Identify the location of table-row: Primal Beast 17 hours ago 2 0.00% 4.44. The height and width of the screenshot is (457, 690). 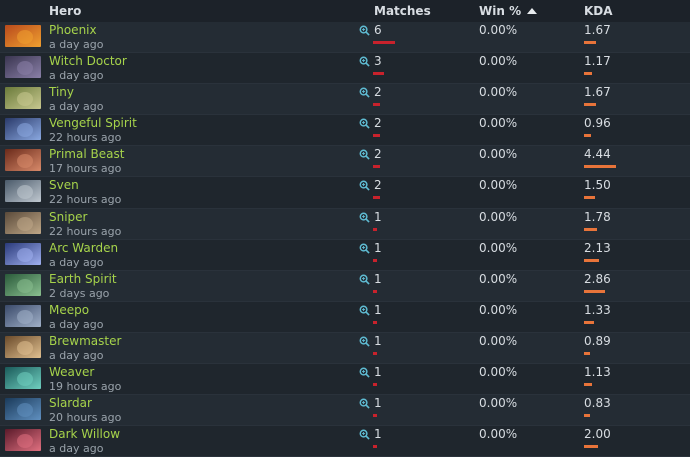
(345, 162).